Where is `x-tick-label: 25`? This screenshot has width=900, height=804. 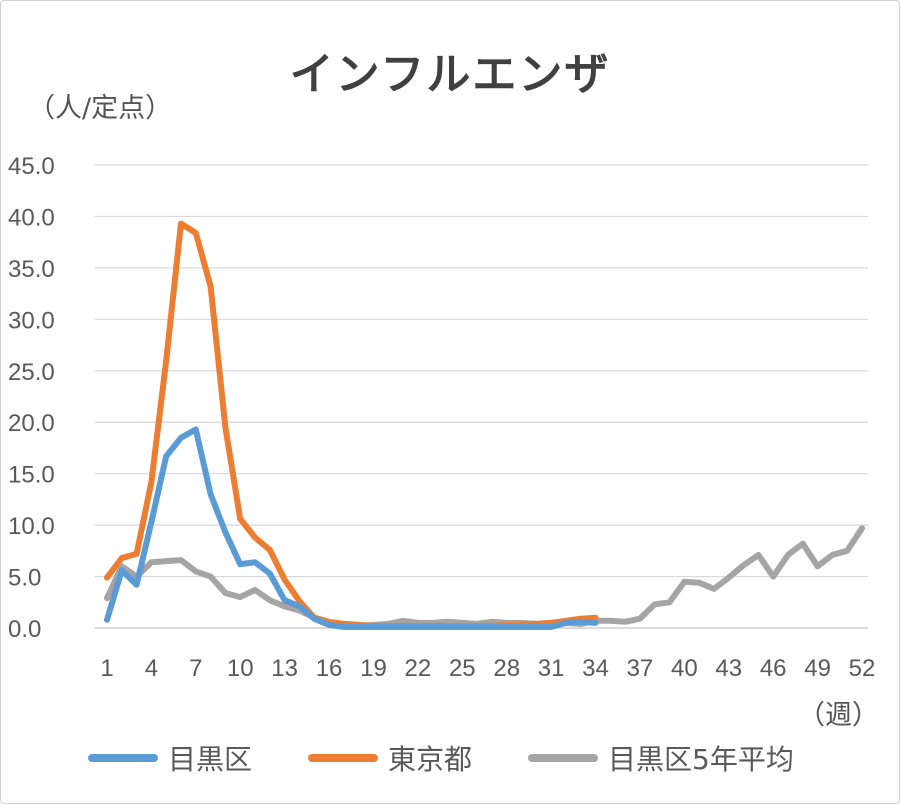
x-tick-label: 25 is located at coordinates (462, 668).